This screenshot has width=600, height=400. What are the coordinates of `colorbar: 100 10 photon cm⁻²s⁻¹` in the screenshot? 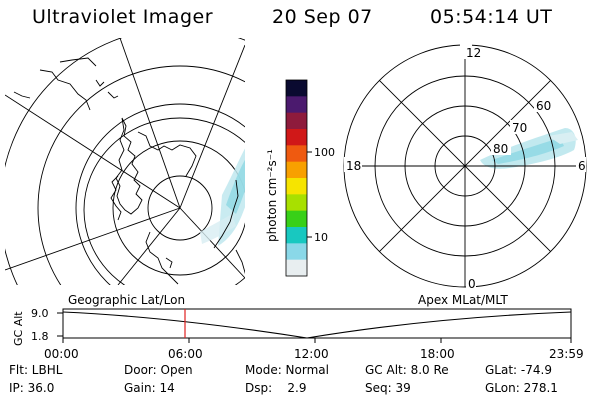 It's located at (300, 178).